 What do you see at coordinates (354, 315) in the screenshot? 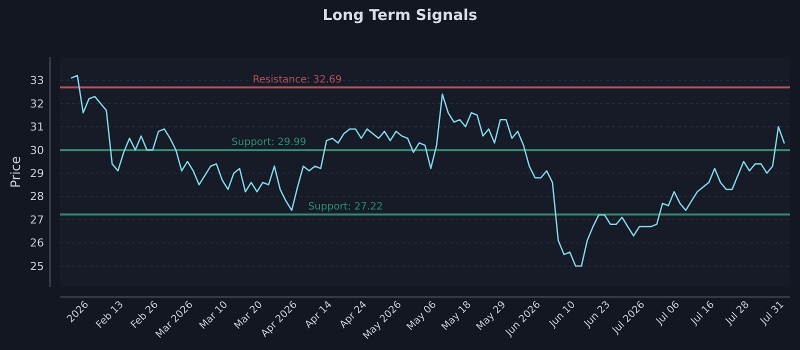
I see `x-tick-label: Apr 24` at bounding box center [354, 315].